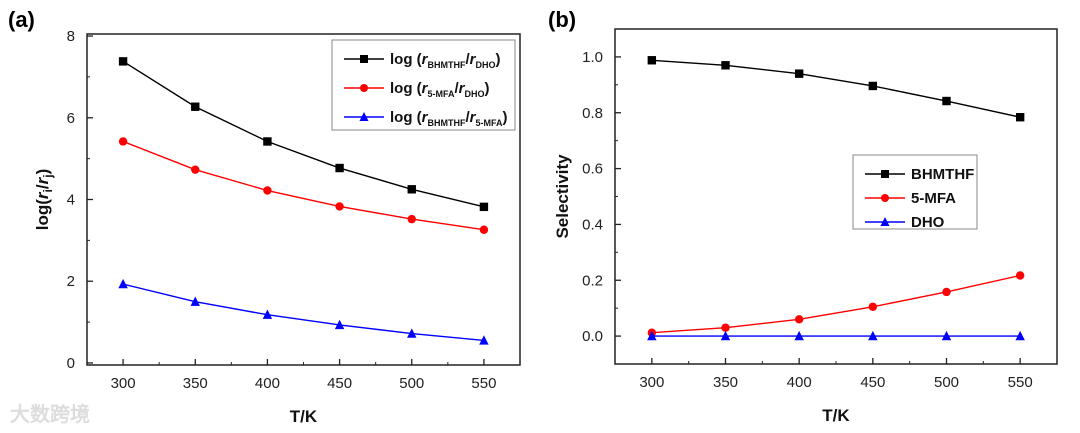 This screenshot has width=1080, height=433. I want to click on panel-label: (b), so click(562, 19).